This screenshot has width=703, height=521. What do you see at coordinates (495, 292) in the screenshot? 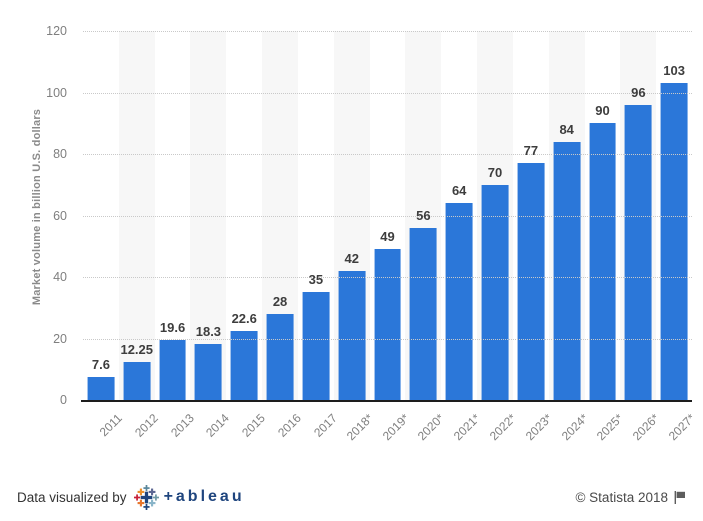
I see `bar-2022` at bounding box center [495, 292].